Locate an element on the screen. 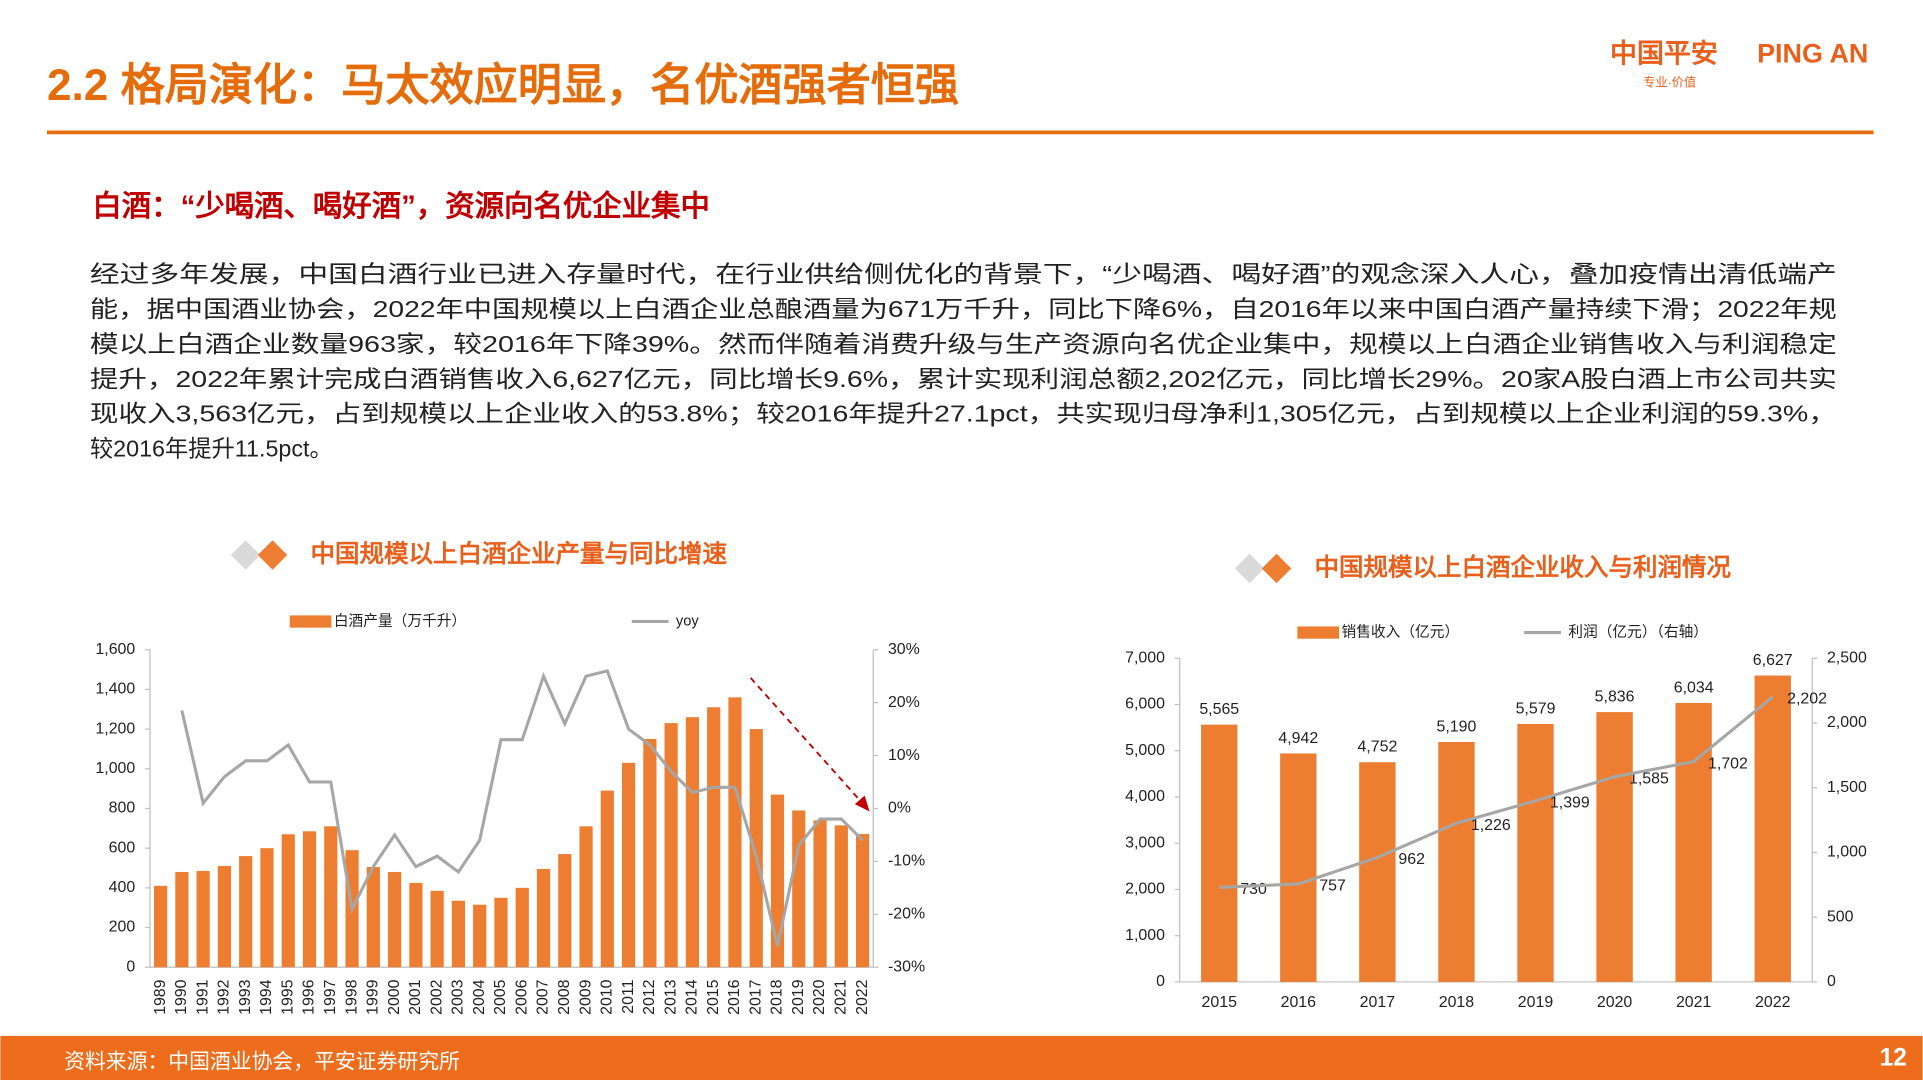 The width and height of the screenshot is (1923, 1080). x-tick-label: 1995 is located at coordinates (287, 997).